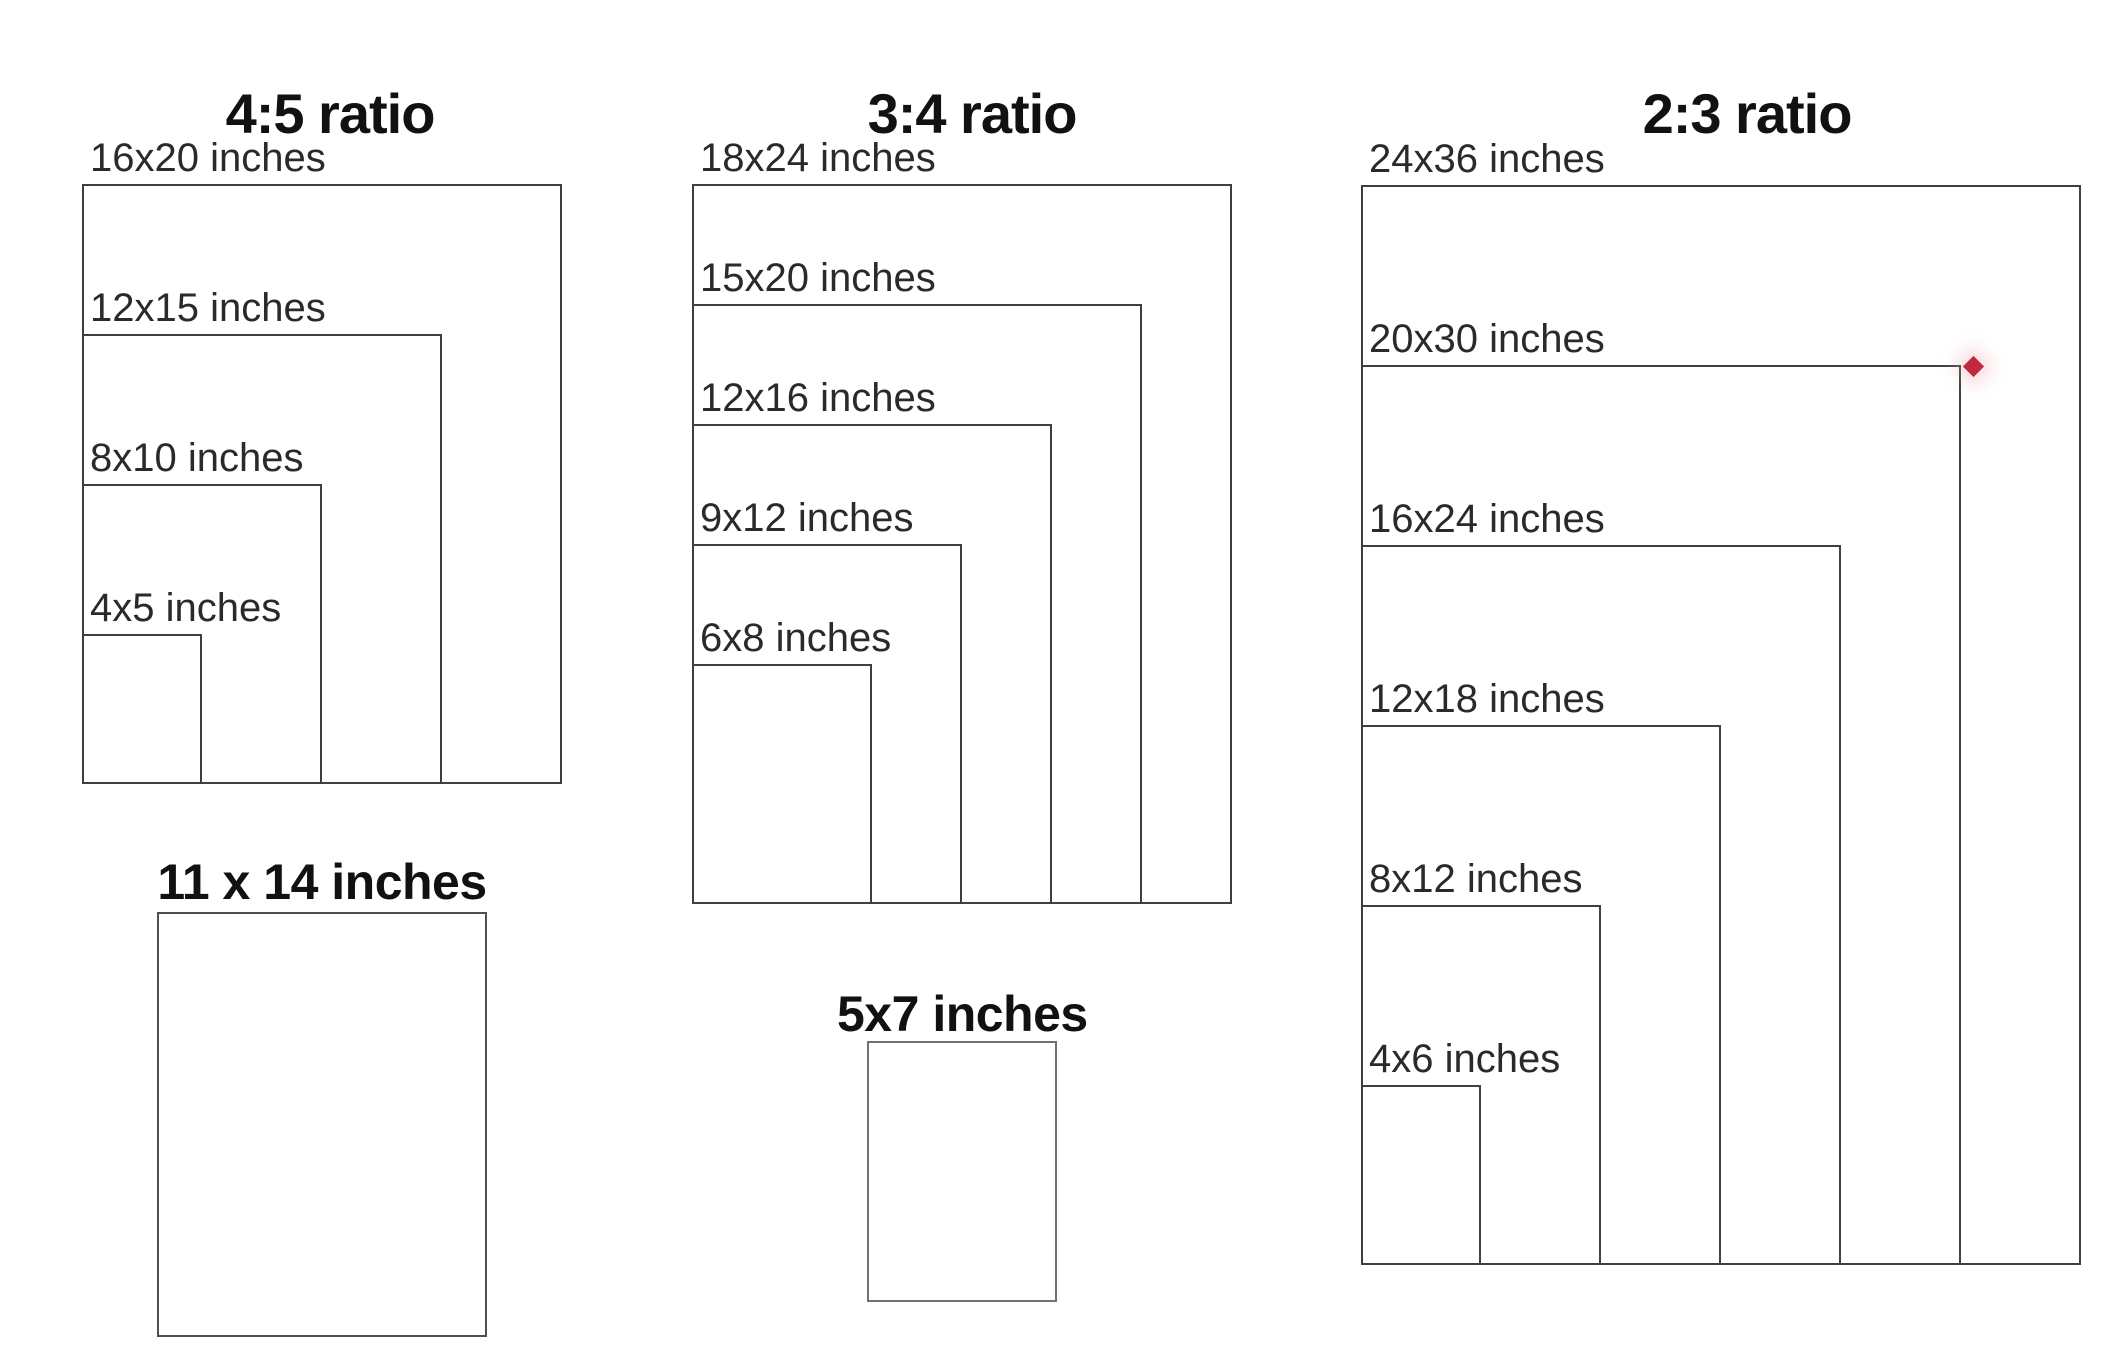 Image resolution: width=2124 pixels, height=1352 pixels. I want to click on ratio-title-4-5: 4:5 ratio, so click(330, 113).